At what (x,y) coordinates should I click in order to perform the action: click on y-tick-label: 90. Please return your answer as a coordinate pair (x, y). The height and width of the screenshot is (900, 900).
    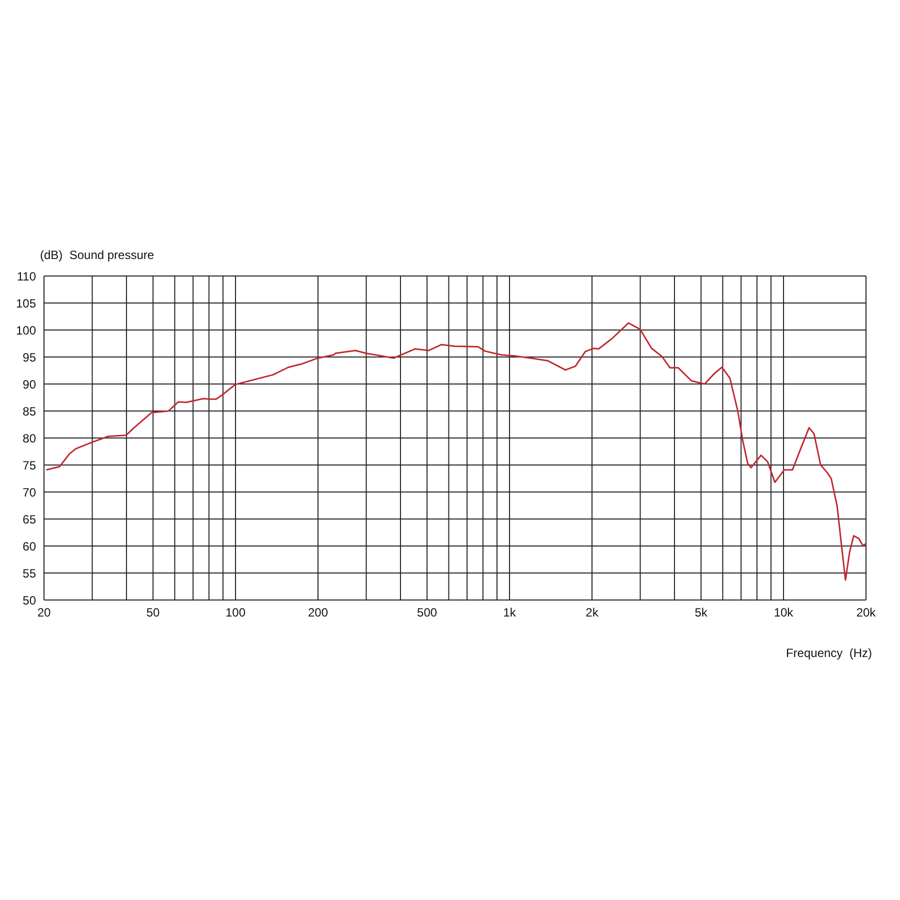
    Looking at the image, I should click on (29, 384).